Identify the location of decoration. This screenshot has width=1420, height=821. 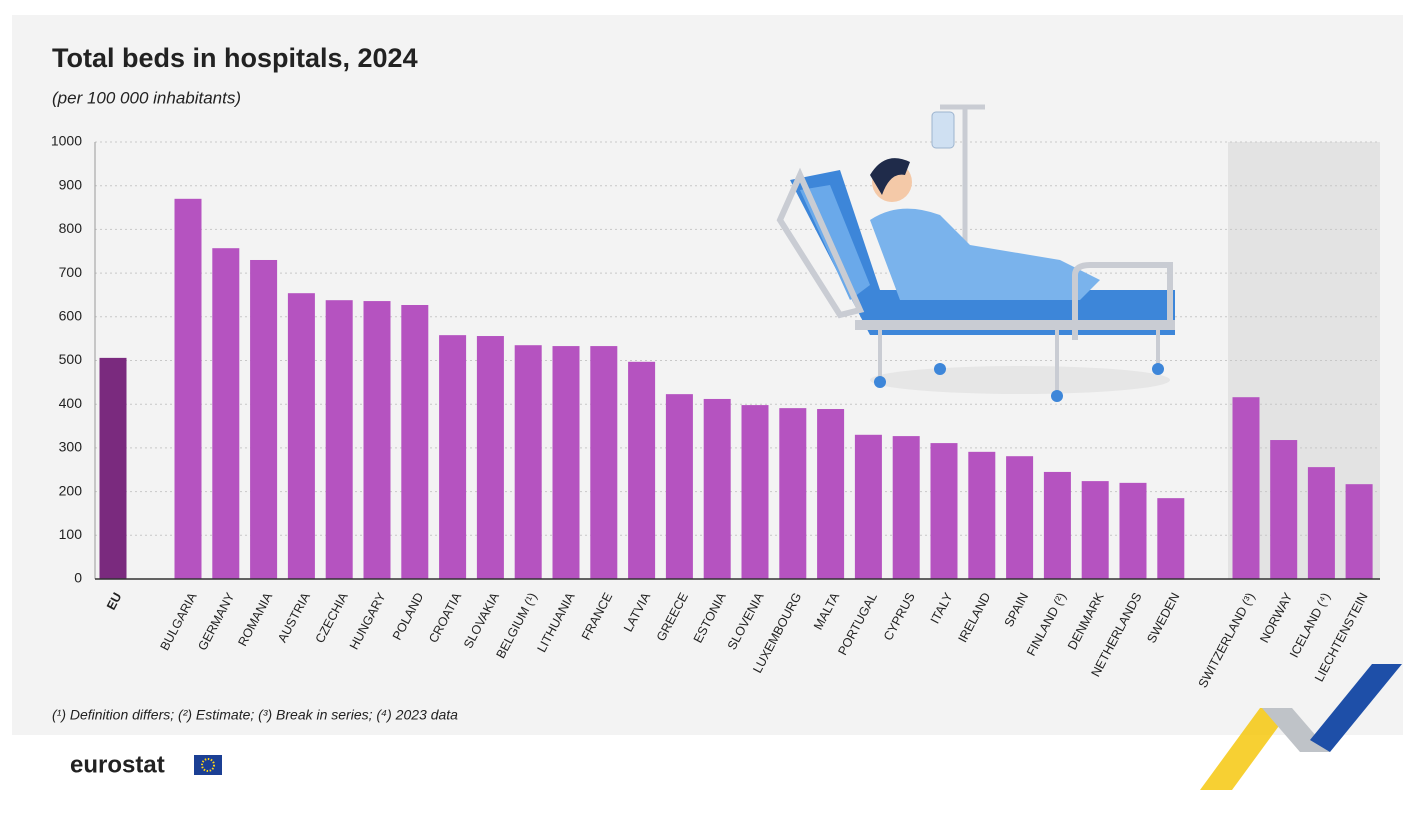
(1301, 727).